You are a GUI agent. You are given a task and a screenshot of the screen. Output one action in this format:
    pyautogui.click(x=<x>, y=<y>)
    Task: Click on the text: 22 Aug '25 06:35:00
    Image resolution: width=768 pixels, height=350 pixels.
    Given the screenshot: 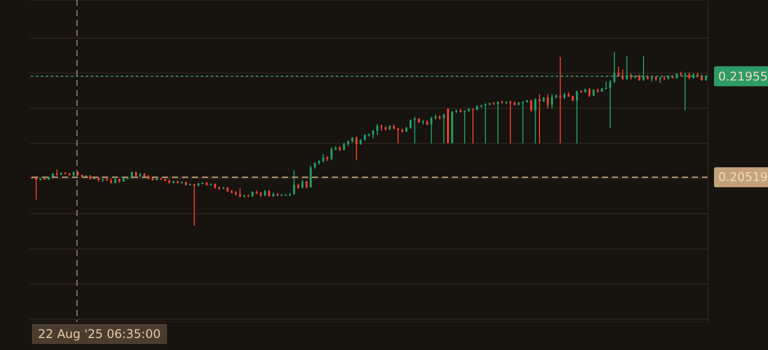 What is the action you would take?
    pyautogui.click(x=99, y=334)
    